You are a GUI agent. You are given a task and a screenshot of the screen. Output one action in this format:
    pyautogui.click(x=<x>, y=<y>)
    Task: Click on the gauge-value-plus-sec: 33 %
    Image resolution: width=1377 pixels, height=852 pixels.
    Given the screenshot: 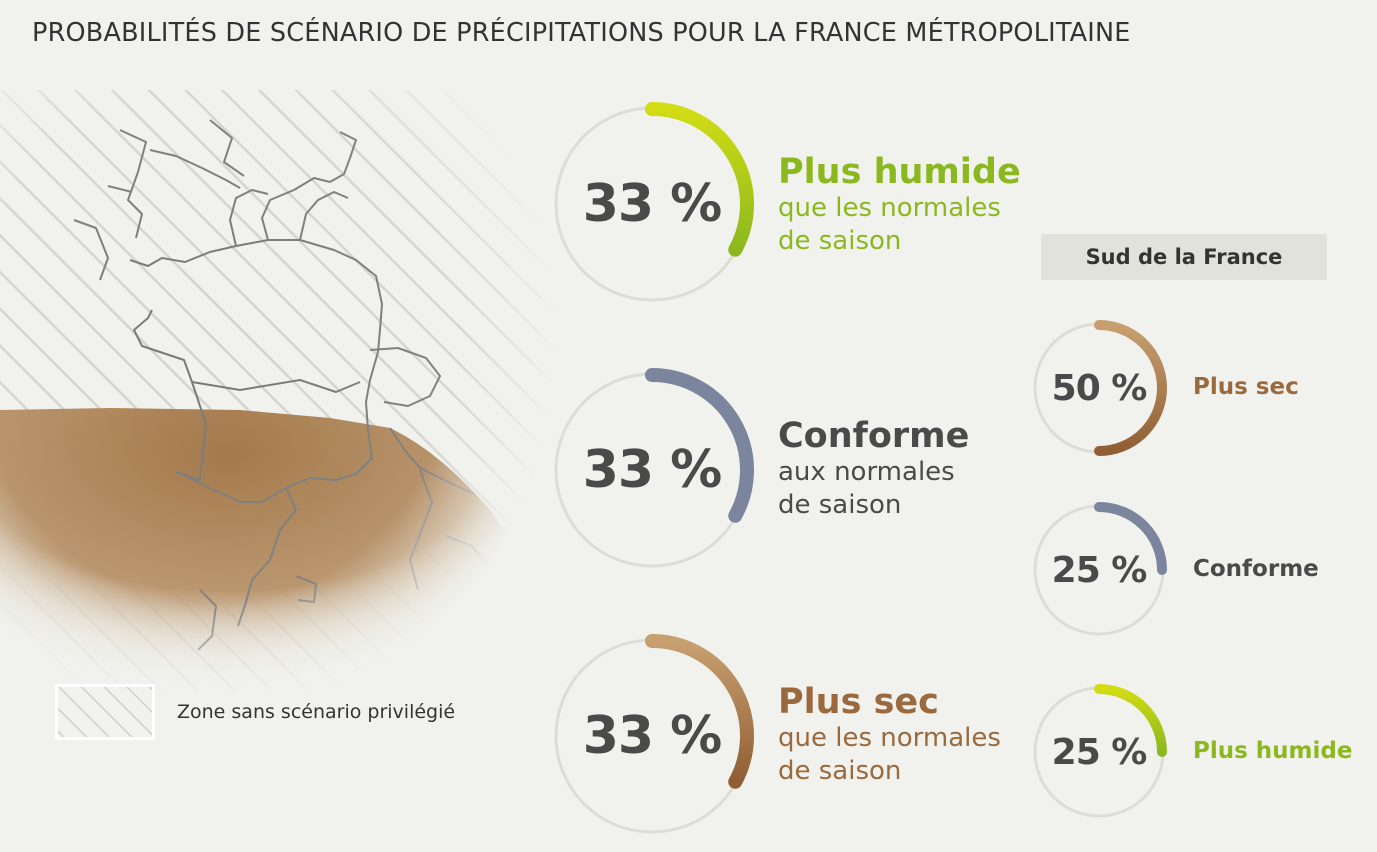 What is the action you would take?
    pyautogui.click(x=652, y=736)
    